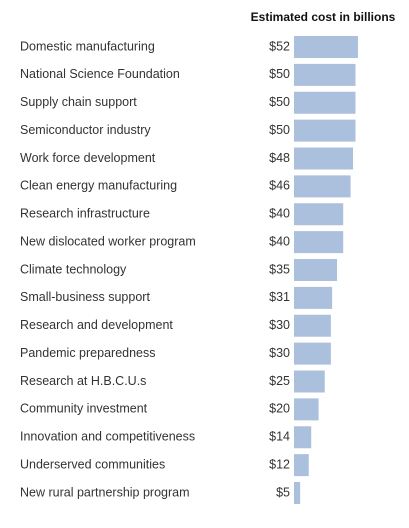 The width and height of the screenshot is (409, 528). I want to click on category-label: Underserved communities, so click(92, 464).